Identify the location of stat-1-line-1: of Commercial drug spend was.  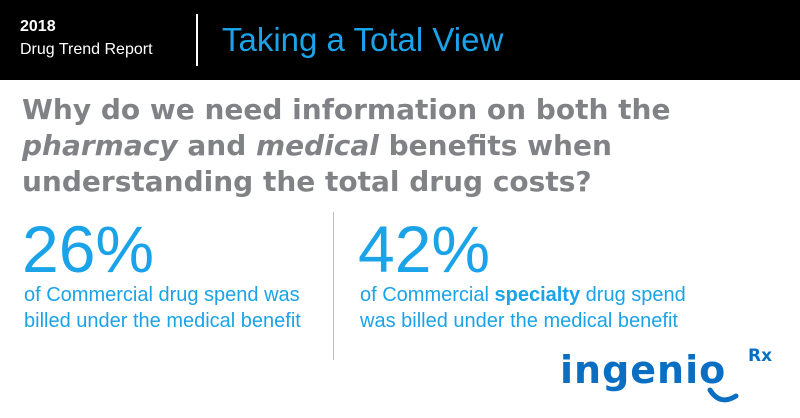
(162, 295).